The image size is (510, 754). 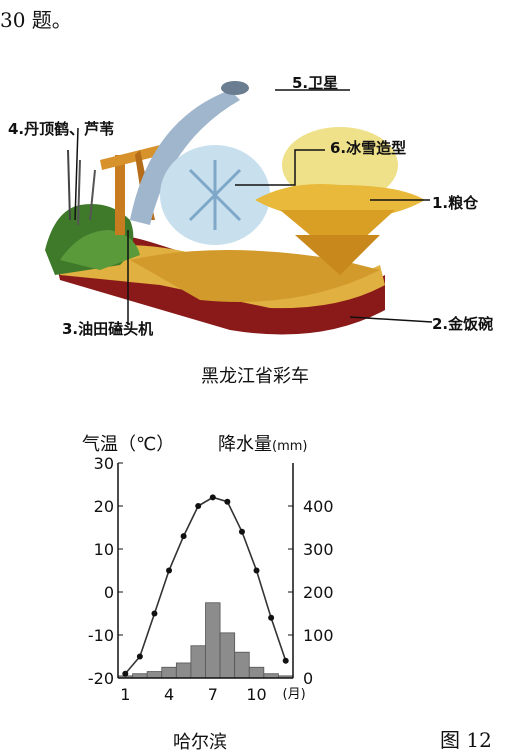 What do you see at coordinates (104, 549) in the screenshot?
I see `temp-tick-label: 10` at bounding box center [104, 549].